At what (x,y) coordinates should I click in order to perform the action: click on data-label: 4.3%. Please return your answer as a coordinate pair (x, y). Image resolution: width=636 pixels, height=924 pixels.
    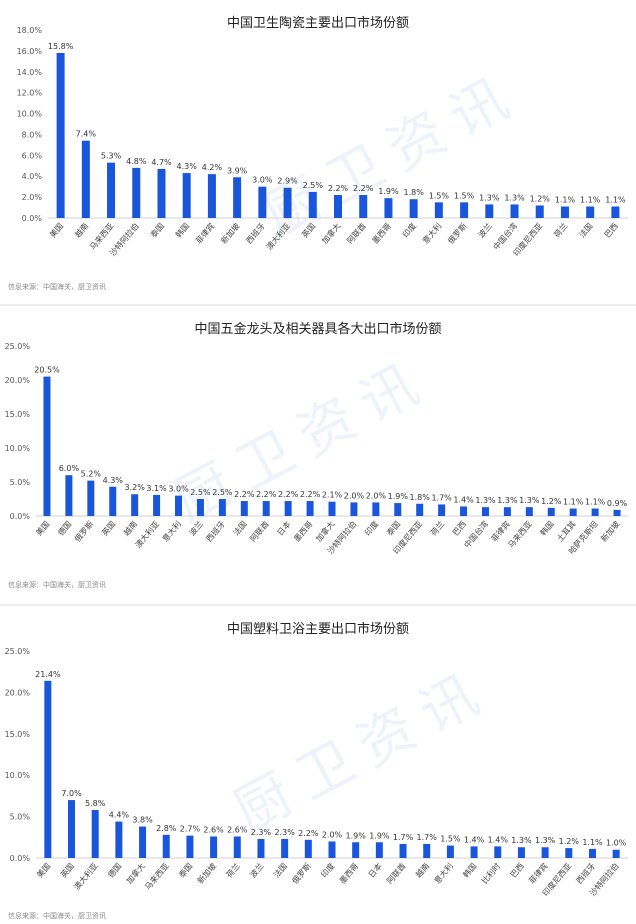
    Looking at the image, I should click on (187, 166).